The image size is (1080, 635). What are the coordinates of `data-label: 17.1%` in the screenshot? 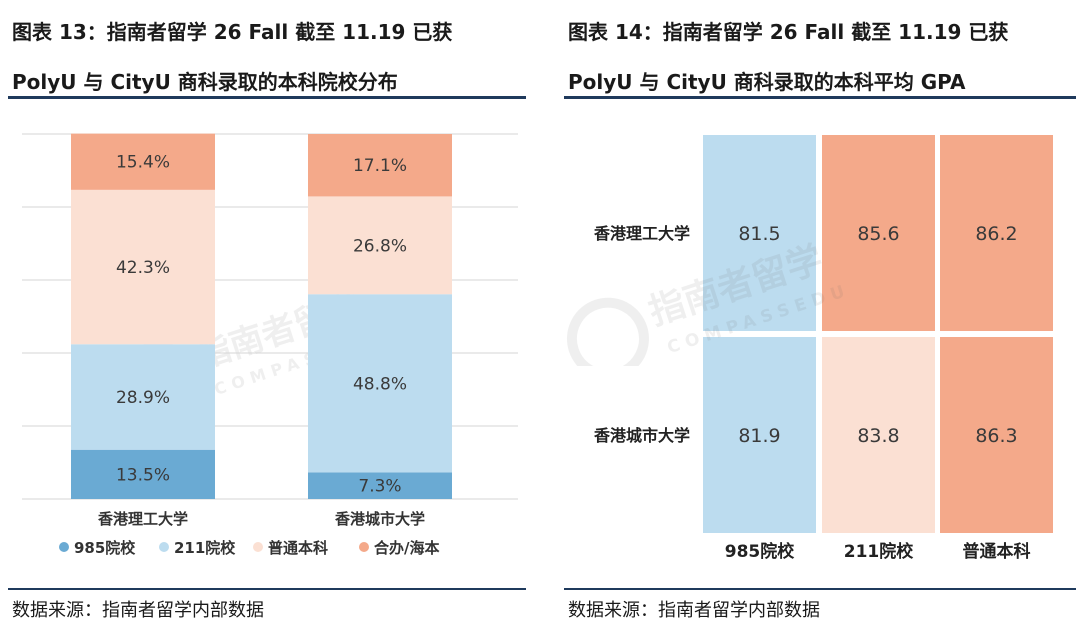 It's located at (380, 166).